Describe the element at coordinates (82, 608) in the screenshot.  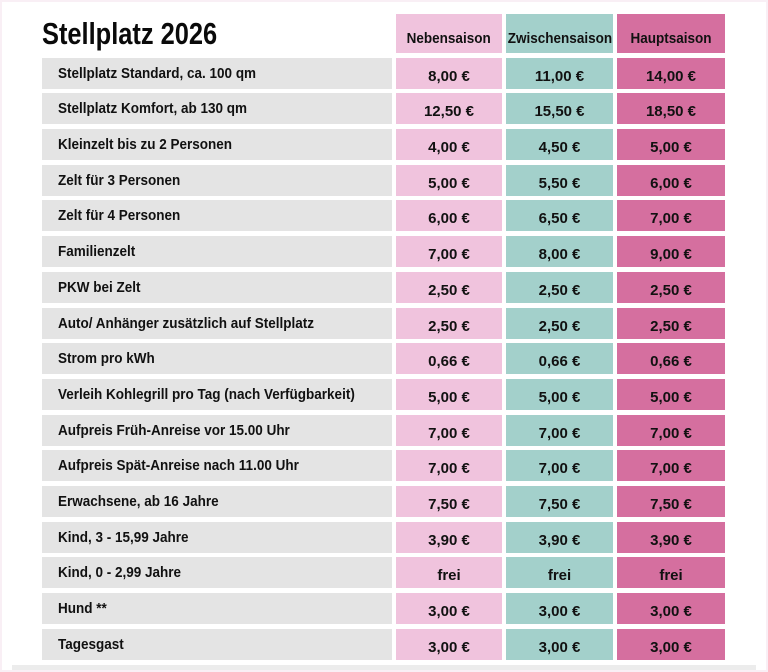
I see `row-label-text: Hund **` at that location.